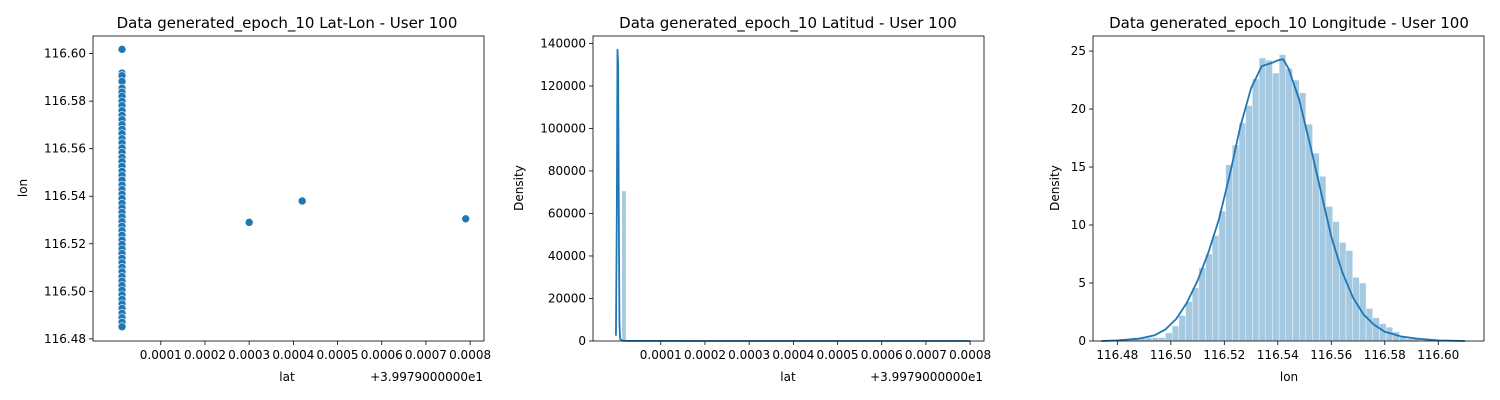  I want to click on y-tick-label: 25, so click(1078, 51).